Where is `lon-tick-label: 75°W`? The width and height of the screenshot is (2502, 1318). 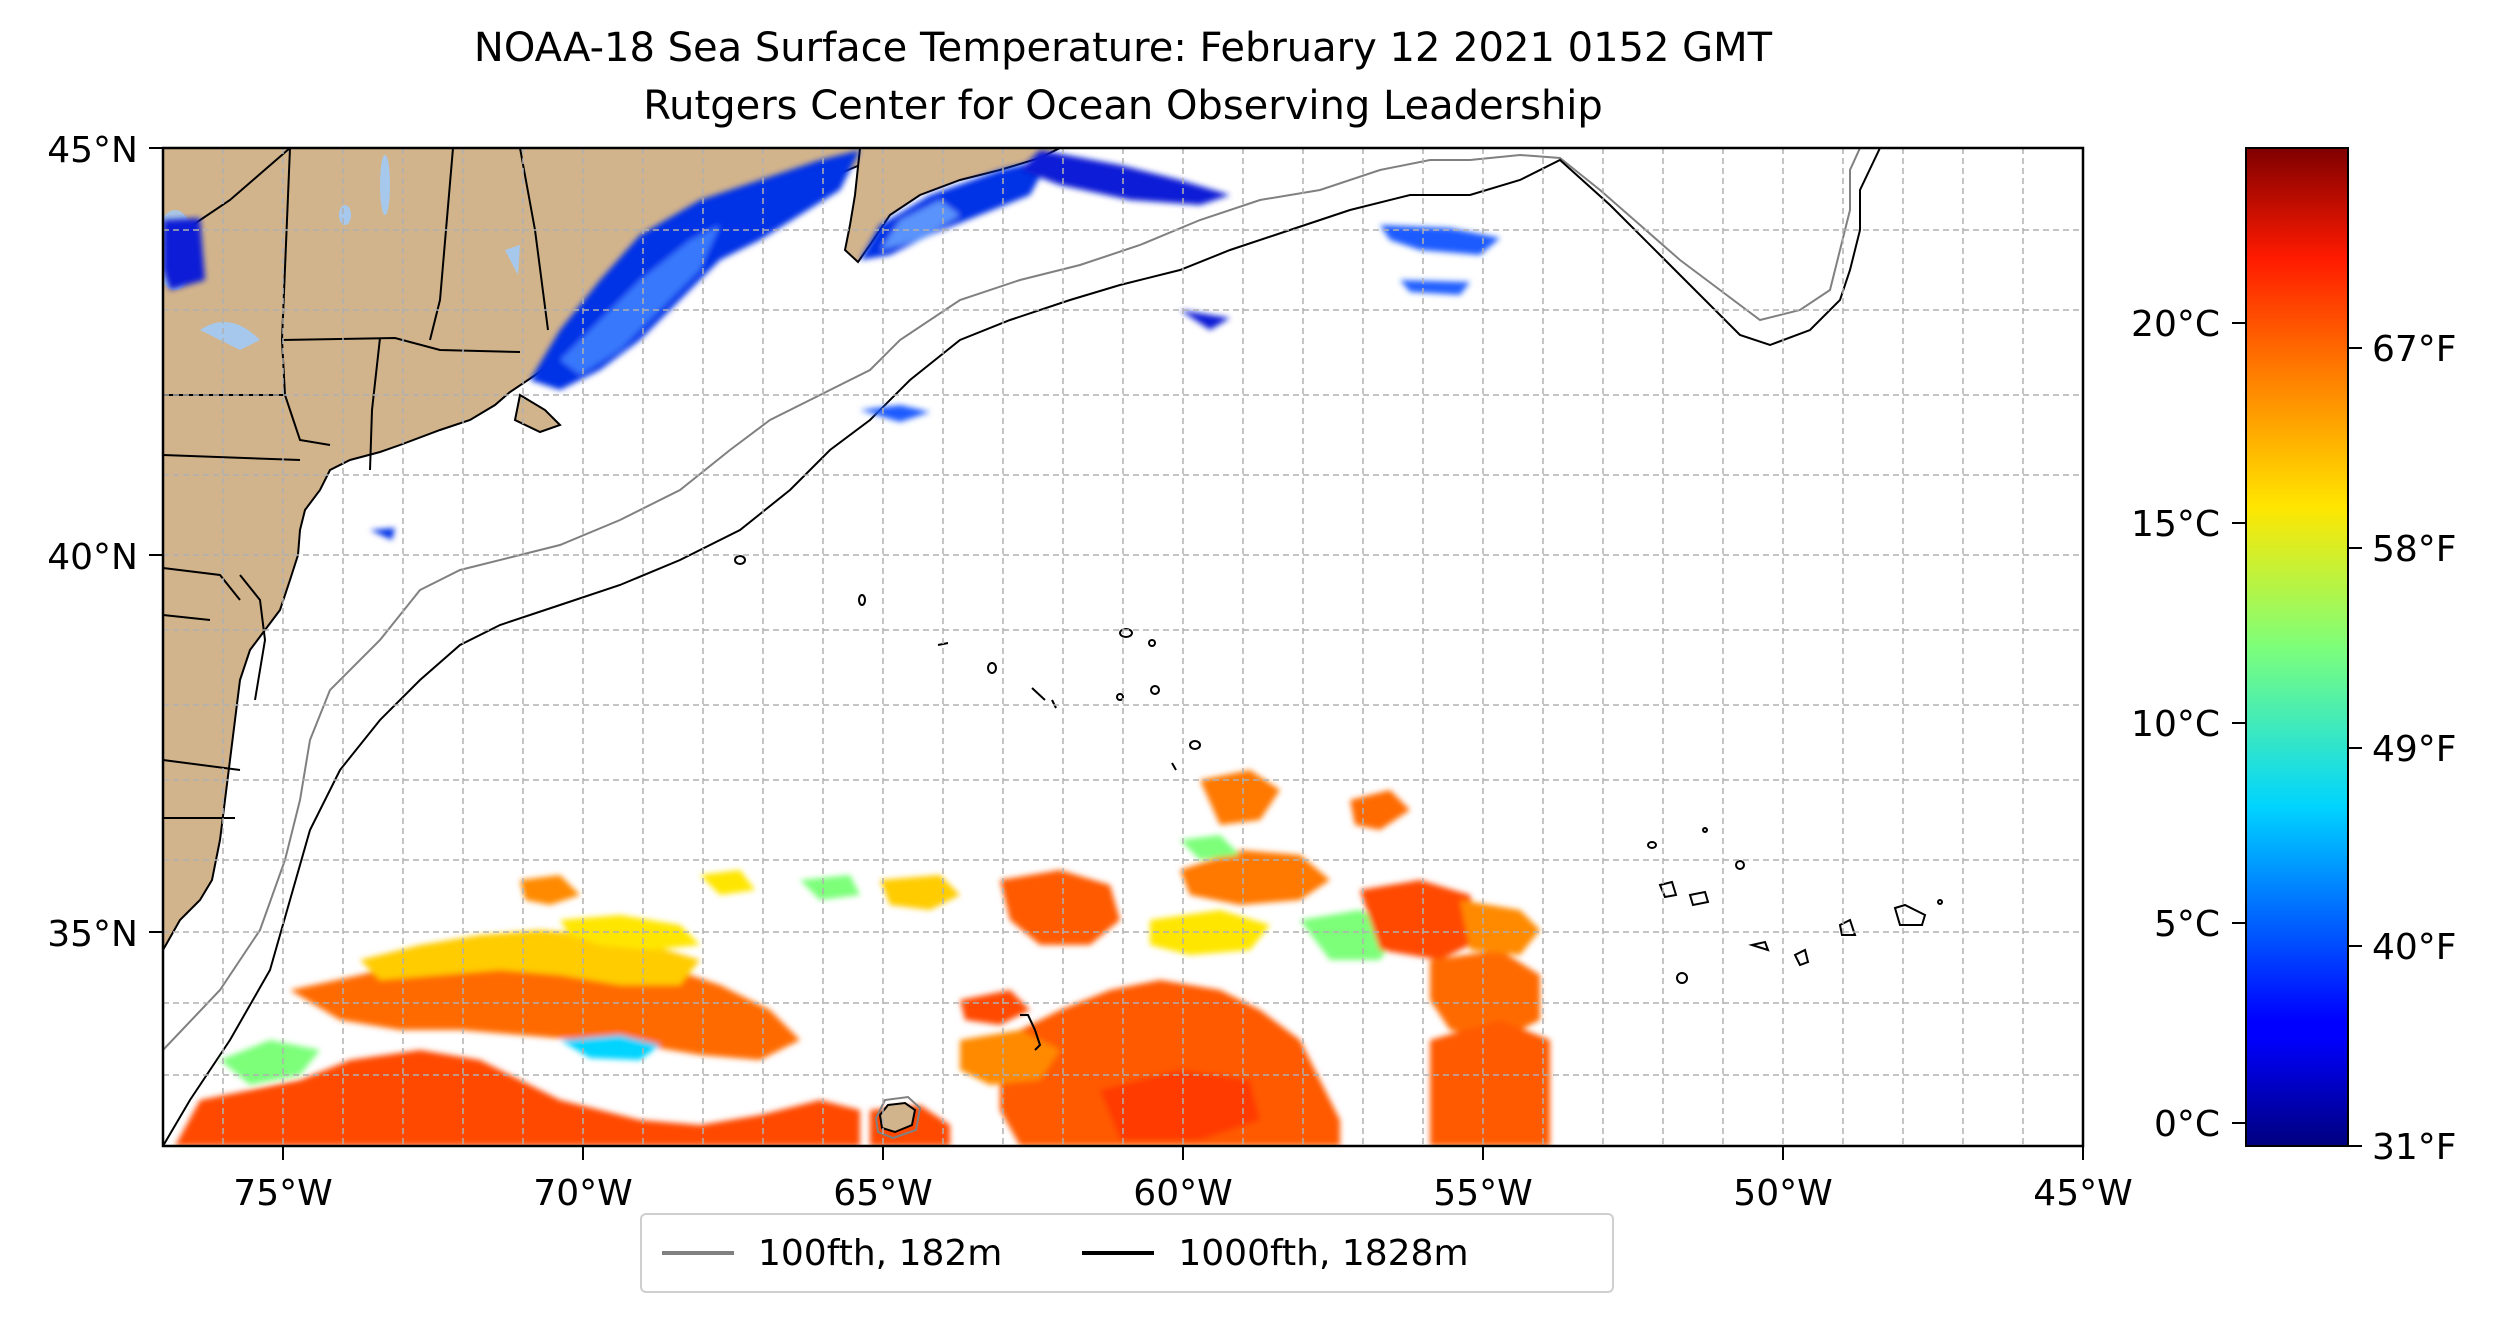 lon-tick-label: 75°W is located at coordinates (282, 1193).